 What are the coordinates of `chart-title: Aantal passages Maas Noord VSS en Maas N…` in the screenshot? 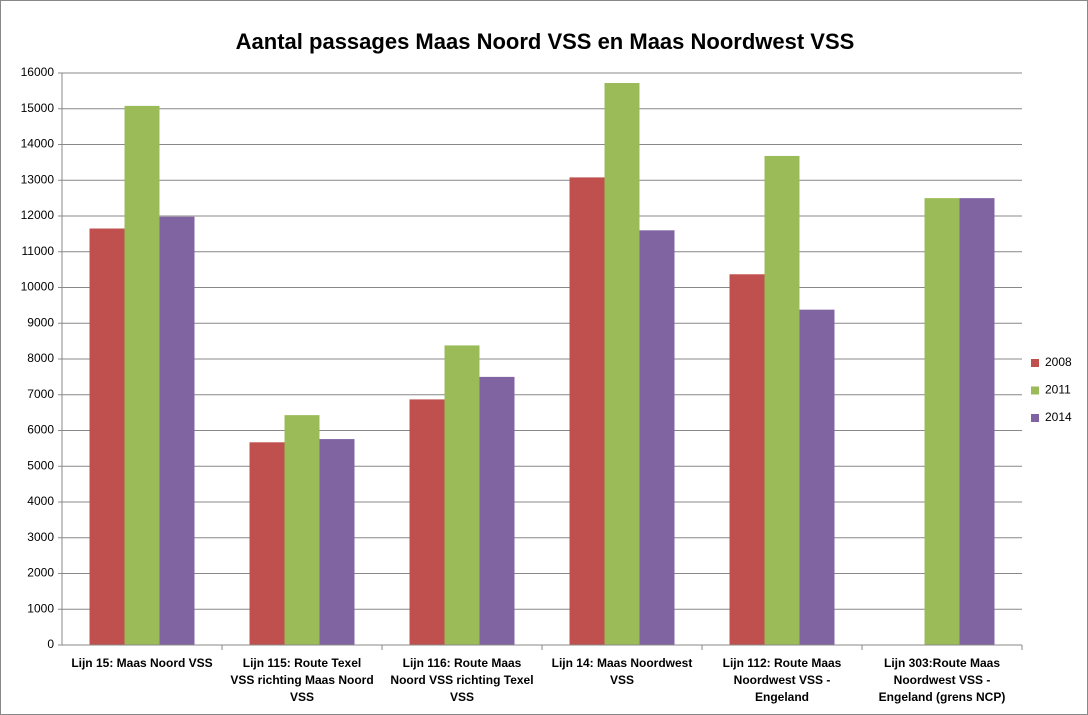 It's located at (545, 41).